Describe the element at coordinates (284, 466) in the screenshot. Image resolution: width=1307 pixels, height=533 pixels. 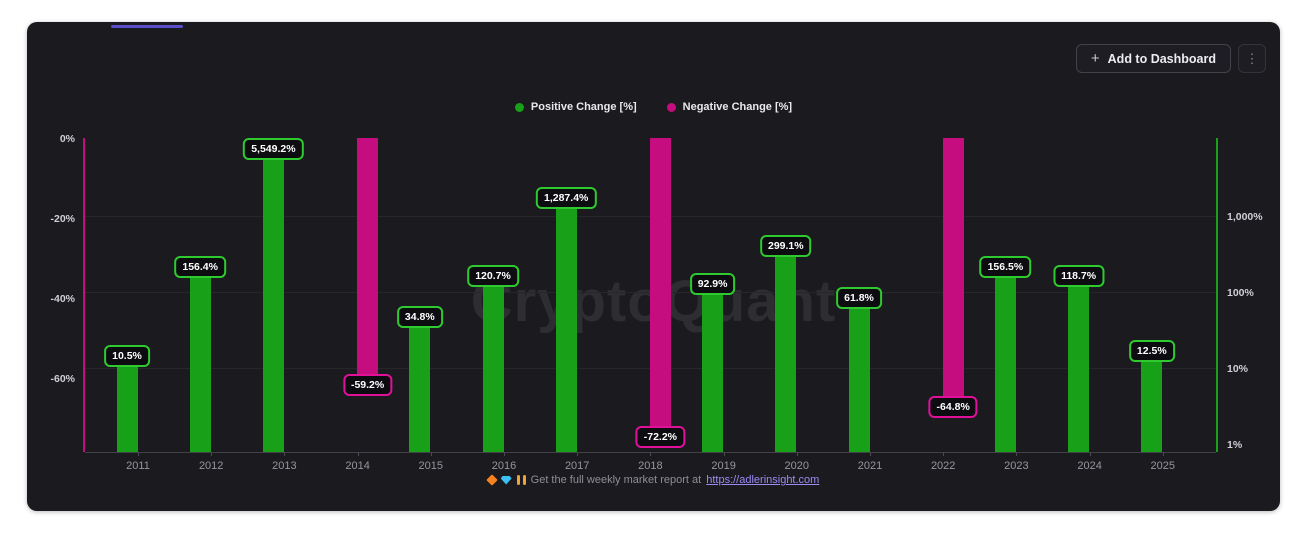
I see `x-axis-label-2013: 2013` at that location.